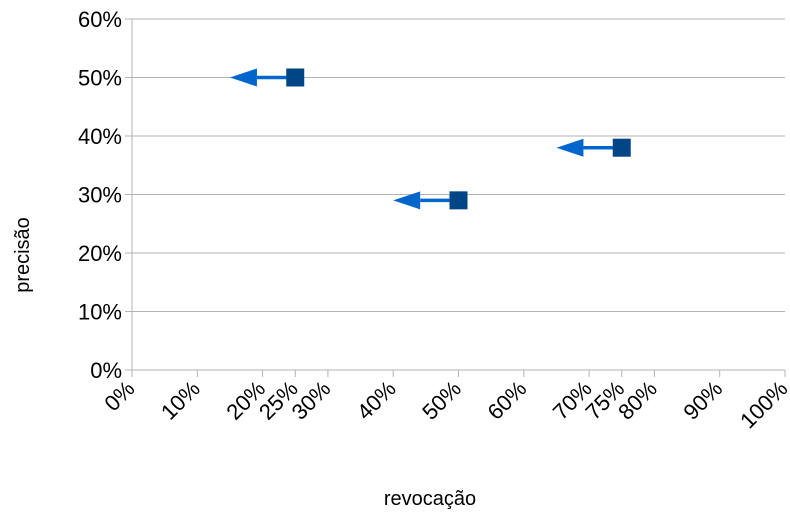 This screenshot has height=515, width=790. Describe the element at coordinates (441, 400) in the screenshot. I see `x-tick-label: 50%` at that location.